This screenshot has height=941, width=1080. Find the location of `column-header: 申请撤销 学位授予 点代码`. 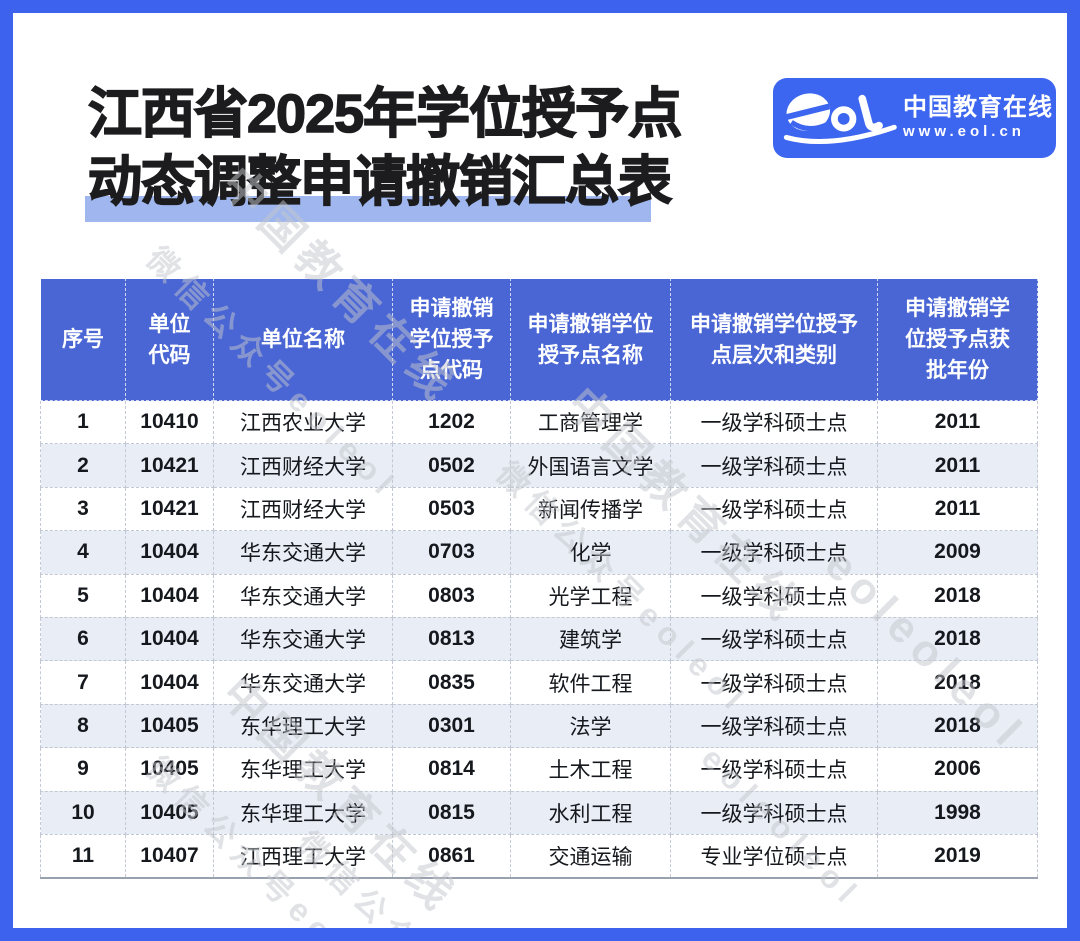

column-header: 申请撤销 学位授予 点代码 is located at coordinates (451, 339).